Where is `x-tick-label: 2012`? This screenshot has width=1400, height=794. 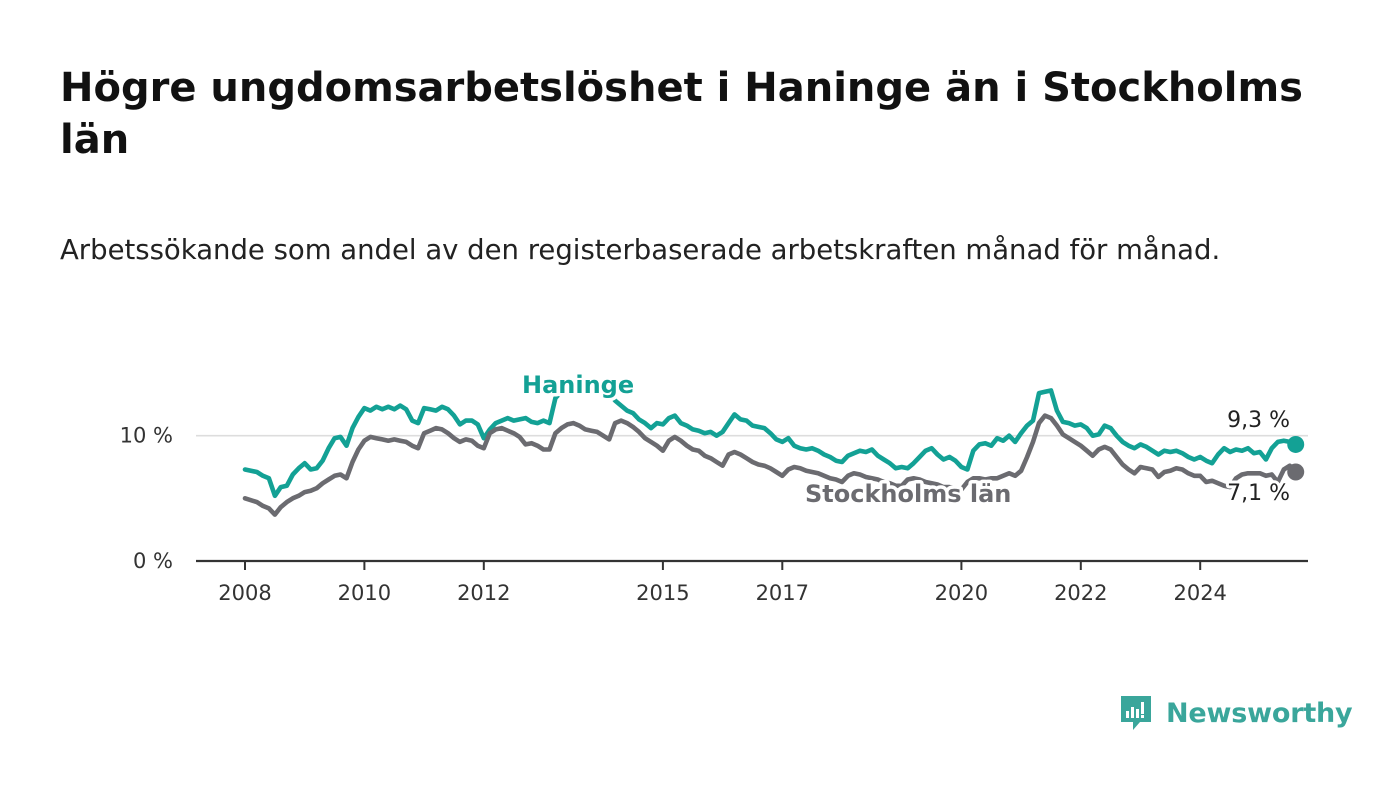 x-tick-label: 2012 is located at coordinates (483, 593).